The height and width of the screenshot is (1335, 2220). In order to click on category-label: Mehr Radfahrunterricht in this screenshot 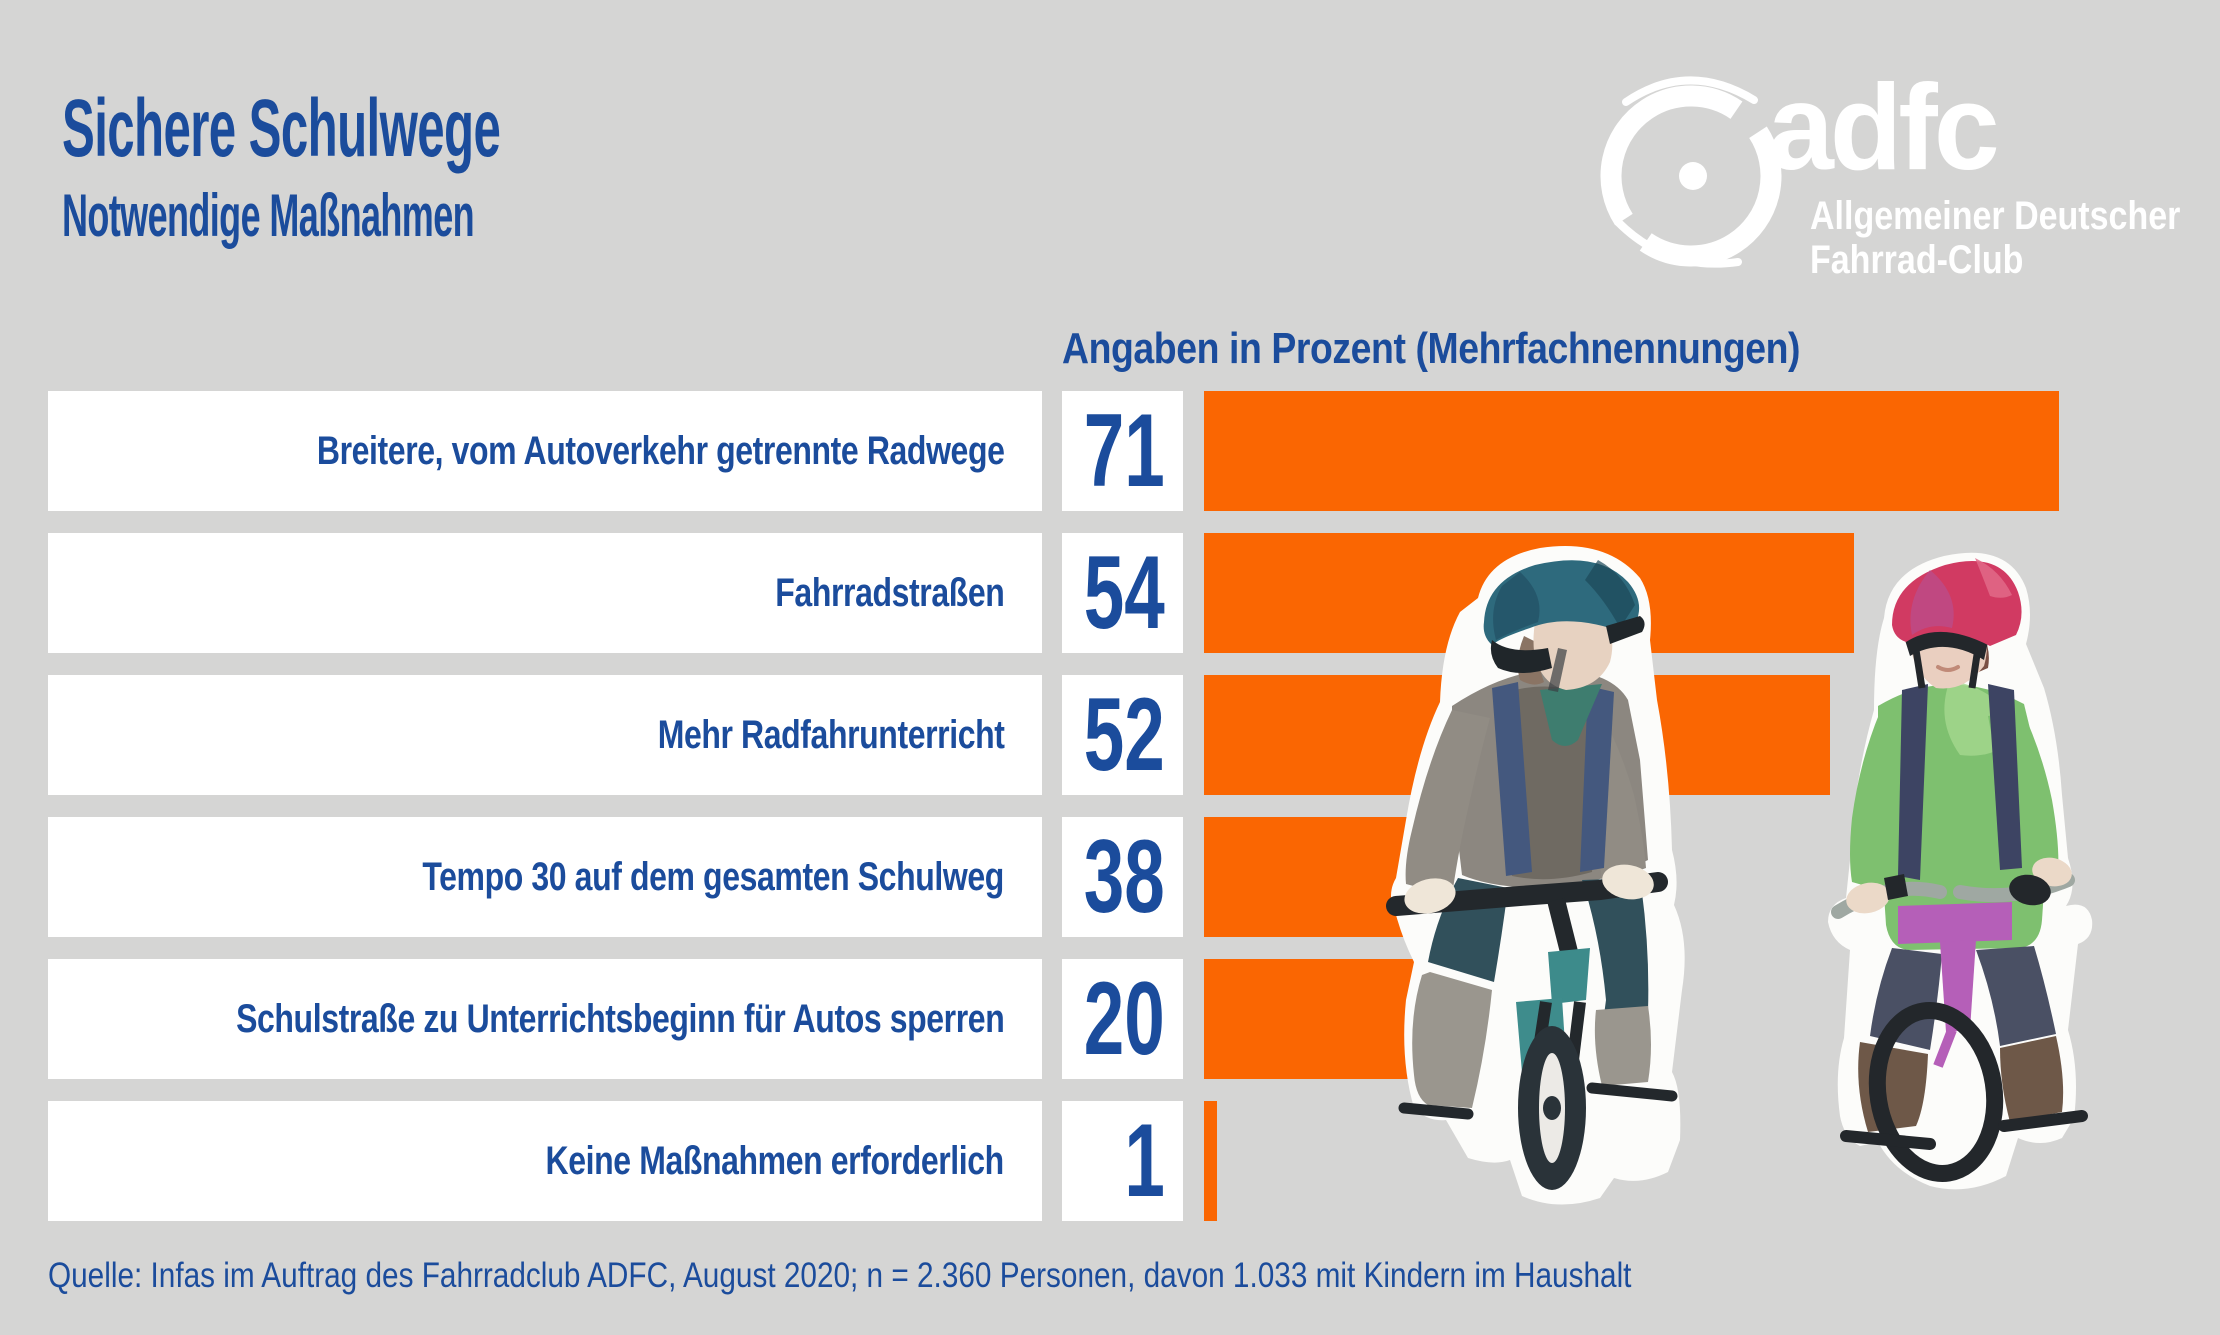, I will do `click(545, 735)`.